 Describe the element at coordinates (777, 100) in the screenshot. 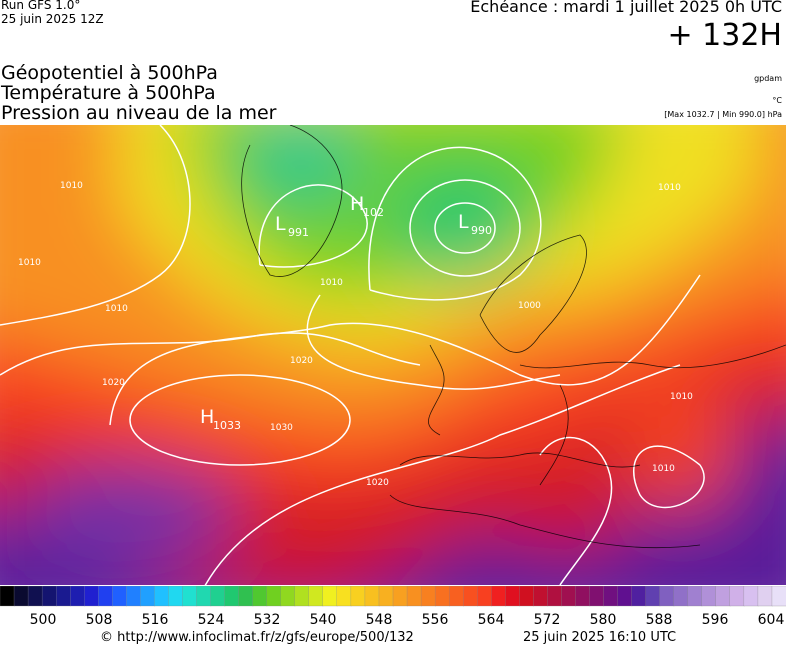

I see `unit: °C` at that location.